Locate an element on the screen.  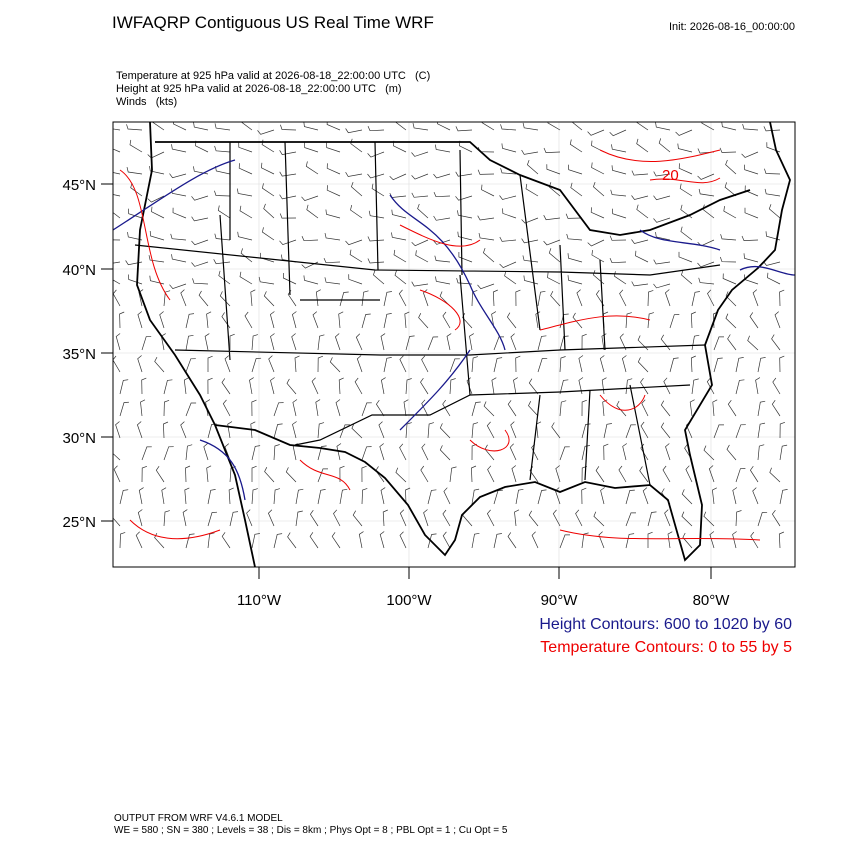
init-time: Init: 2026-08-16_00:00:00 is located at coordinates (732, 27).